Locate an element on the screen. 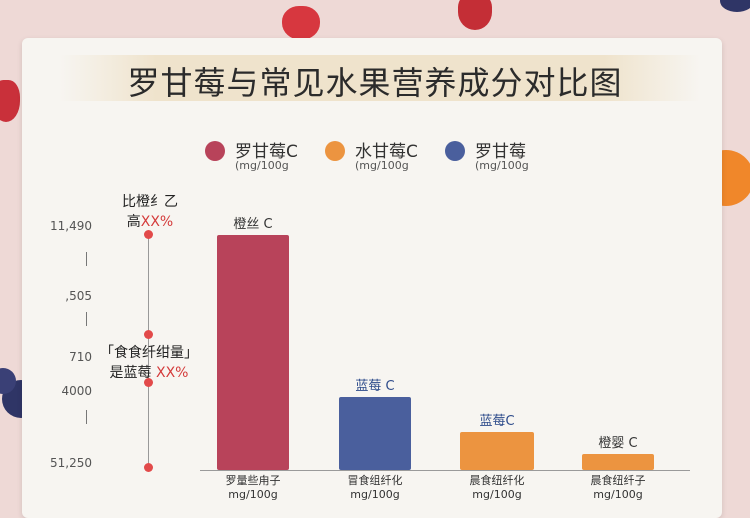 This screenshot has width=750, height=518. legend-label: 罗甘莓 is located at coordinates (500, 152).